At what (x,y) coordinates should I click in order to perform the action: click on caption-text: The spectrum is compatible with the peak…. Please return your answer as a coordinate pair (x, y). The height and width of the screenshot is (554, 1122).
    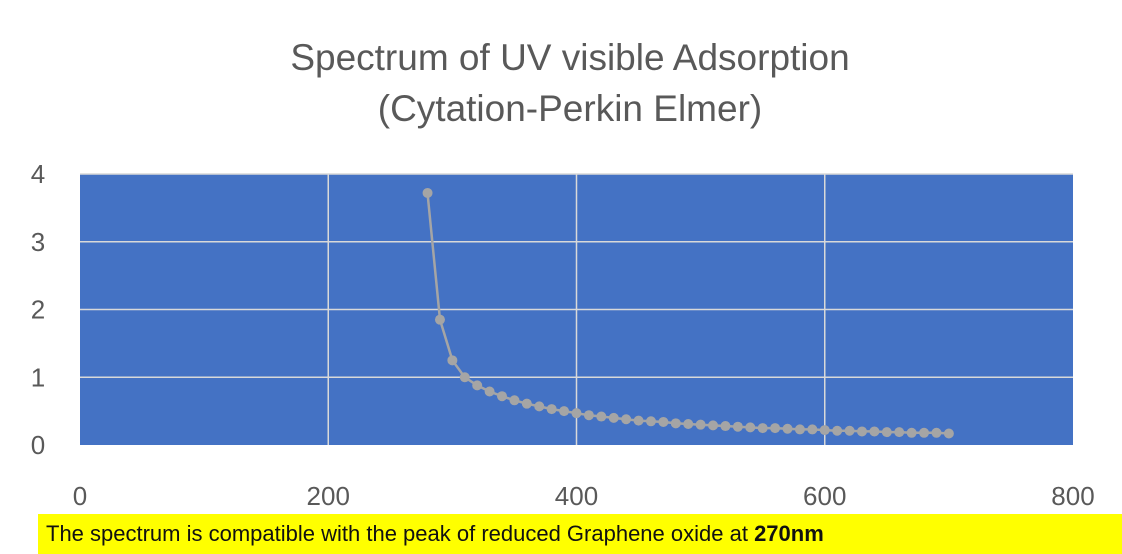
    Looking at the image, I should click on (400, 533).